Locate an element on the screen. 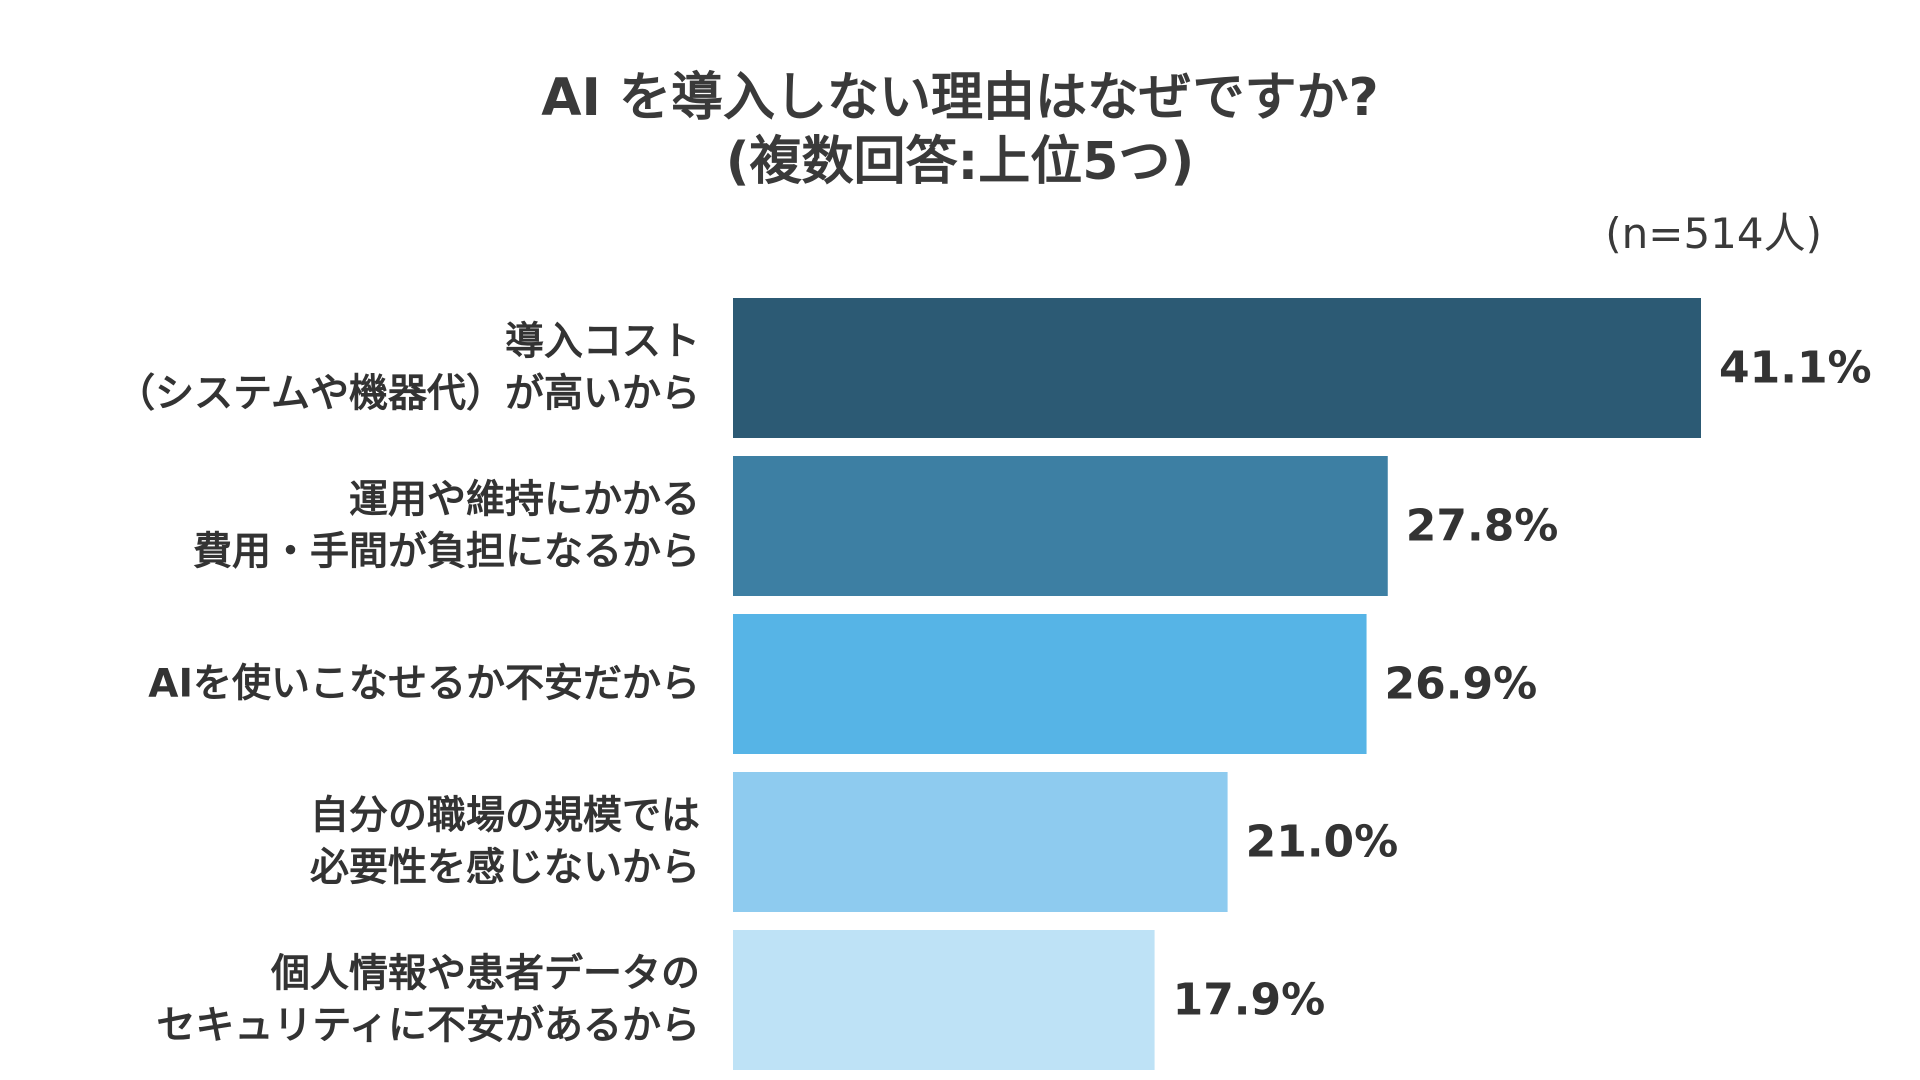 The width and height of the screenshot is (1920, 1080). category-label-2-line-1: 運用や維持にかかる is located at coordinates (524, 500).